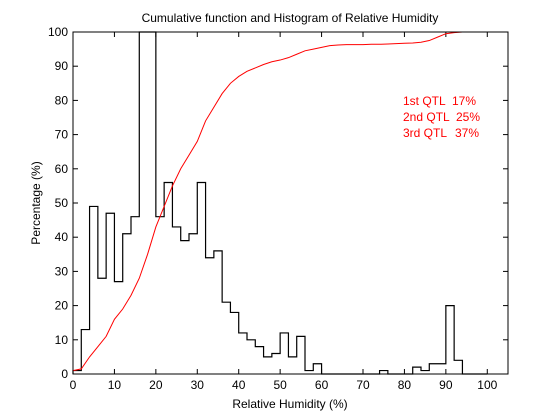  I want to click on y-tick-label: 40, so click(62, 237).